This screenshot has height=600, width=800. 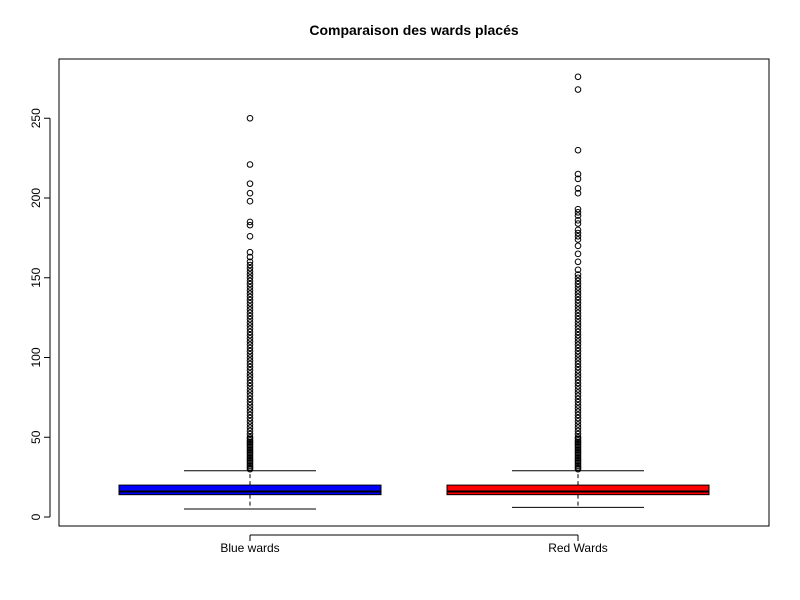 What do you see at coordinates (36, 437) in the screenshot?
I see `y-tick-label: 50` at bounding box center [36, 437].